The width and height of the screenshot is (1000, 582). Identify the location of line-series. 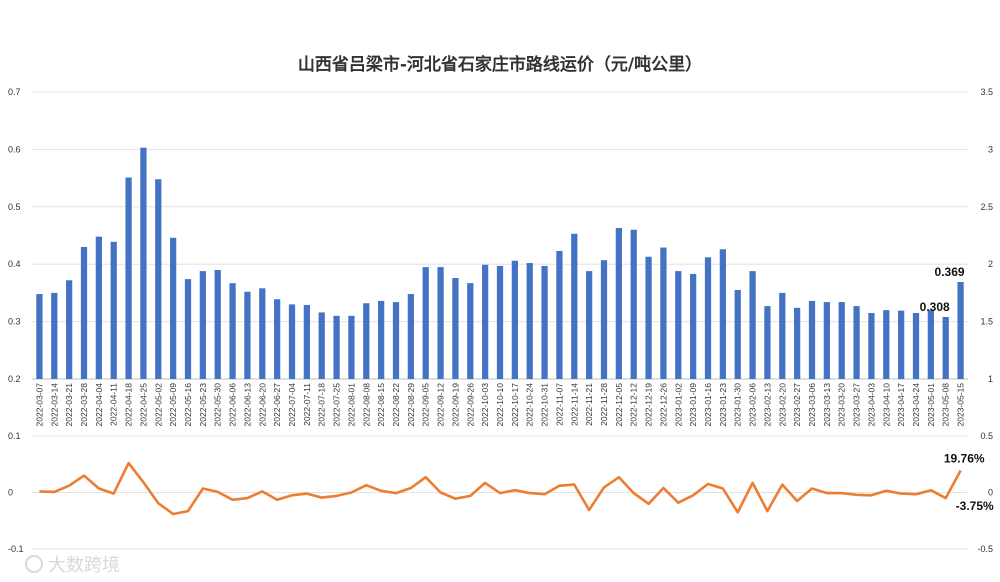
(500, 488).